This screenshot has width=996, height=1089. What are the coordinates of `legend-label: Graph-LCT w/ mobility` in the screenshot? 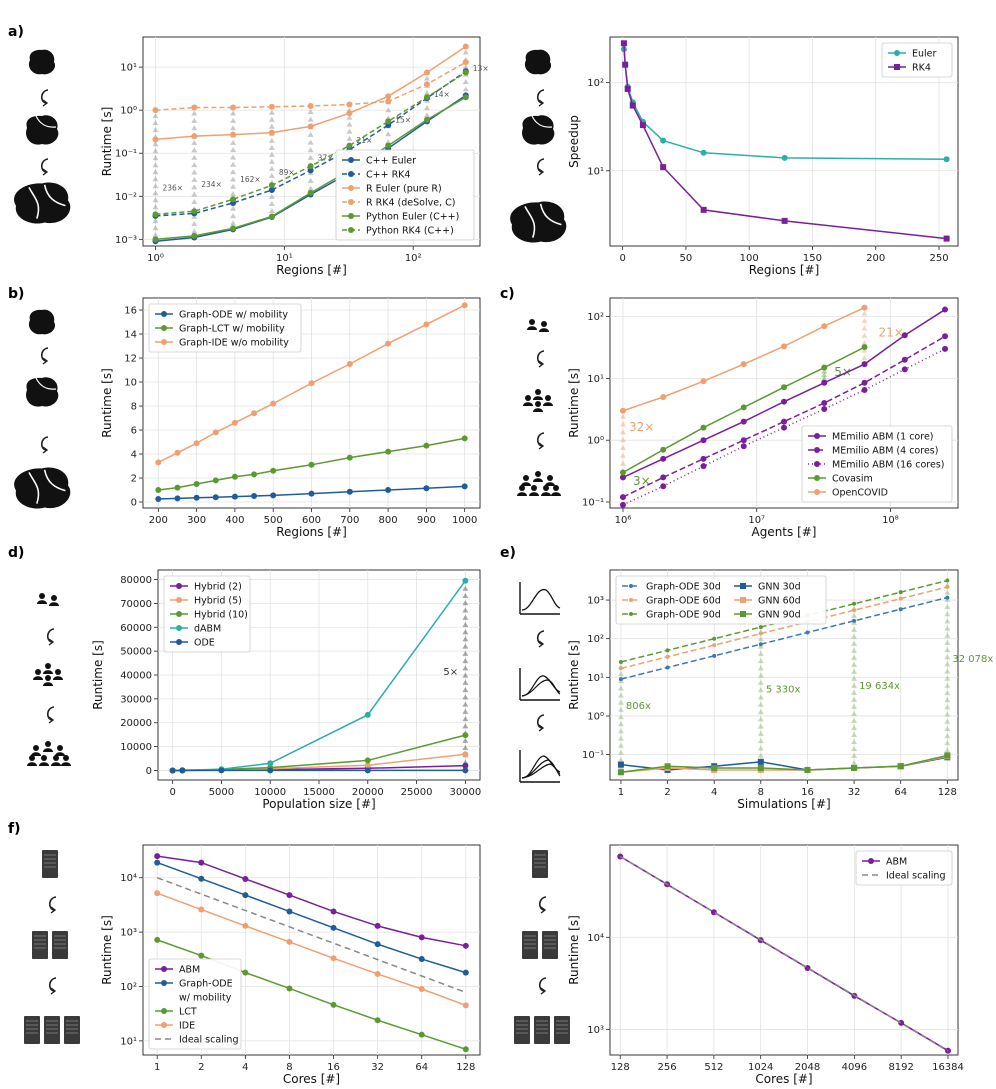 It's located at (232, 329).